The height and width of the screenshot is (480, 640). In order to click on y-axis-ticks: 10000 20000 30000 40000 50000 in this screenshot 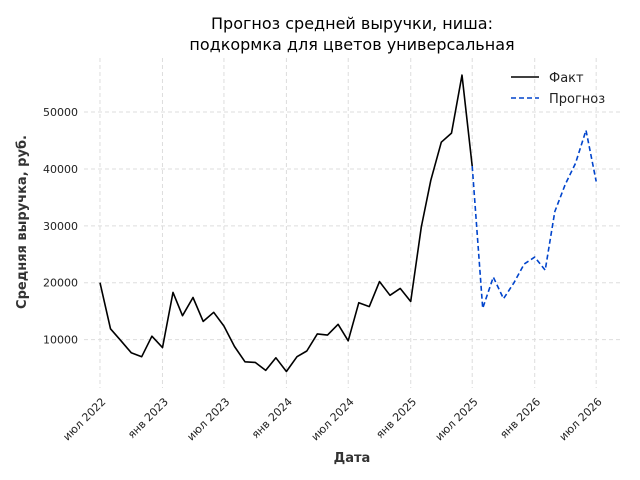, I will do `click(60, 226)`.